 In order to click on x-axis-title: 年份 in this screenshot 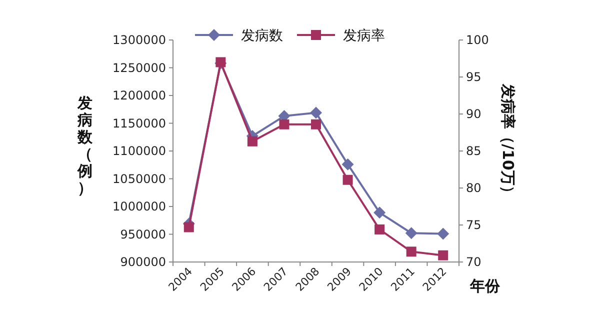, I will do `click(485, 286)`.